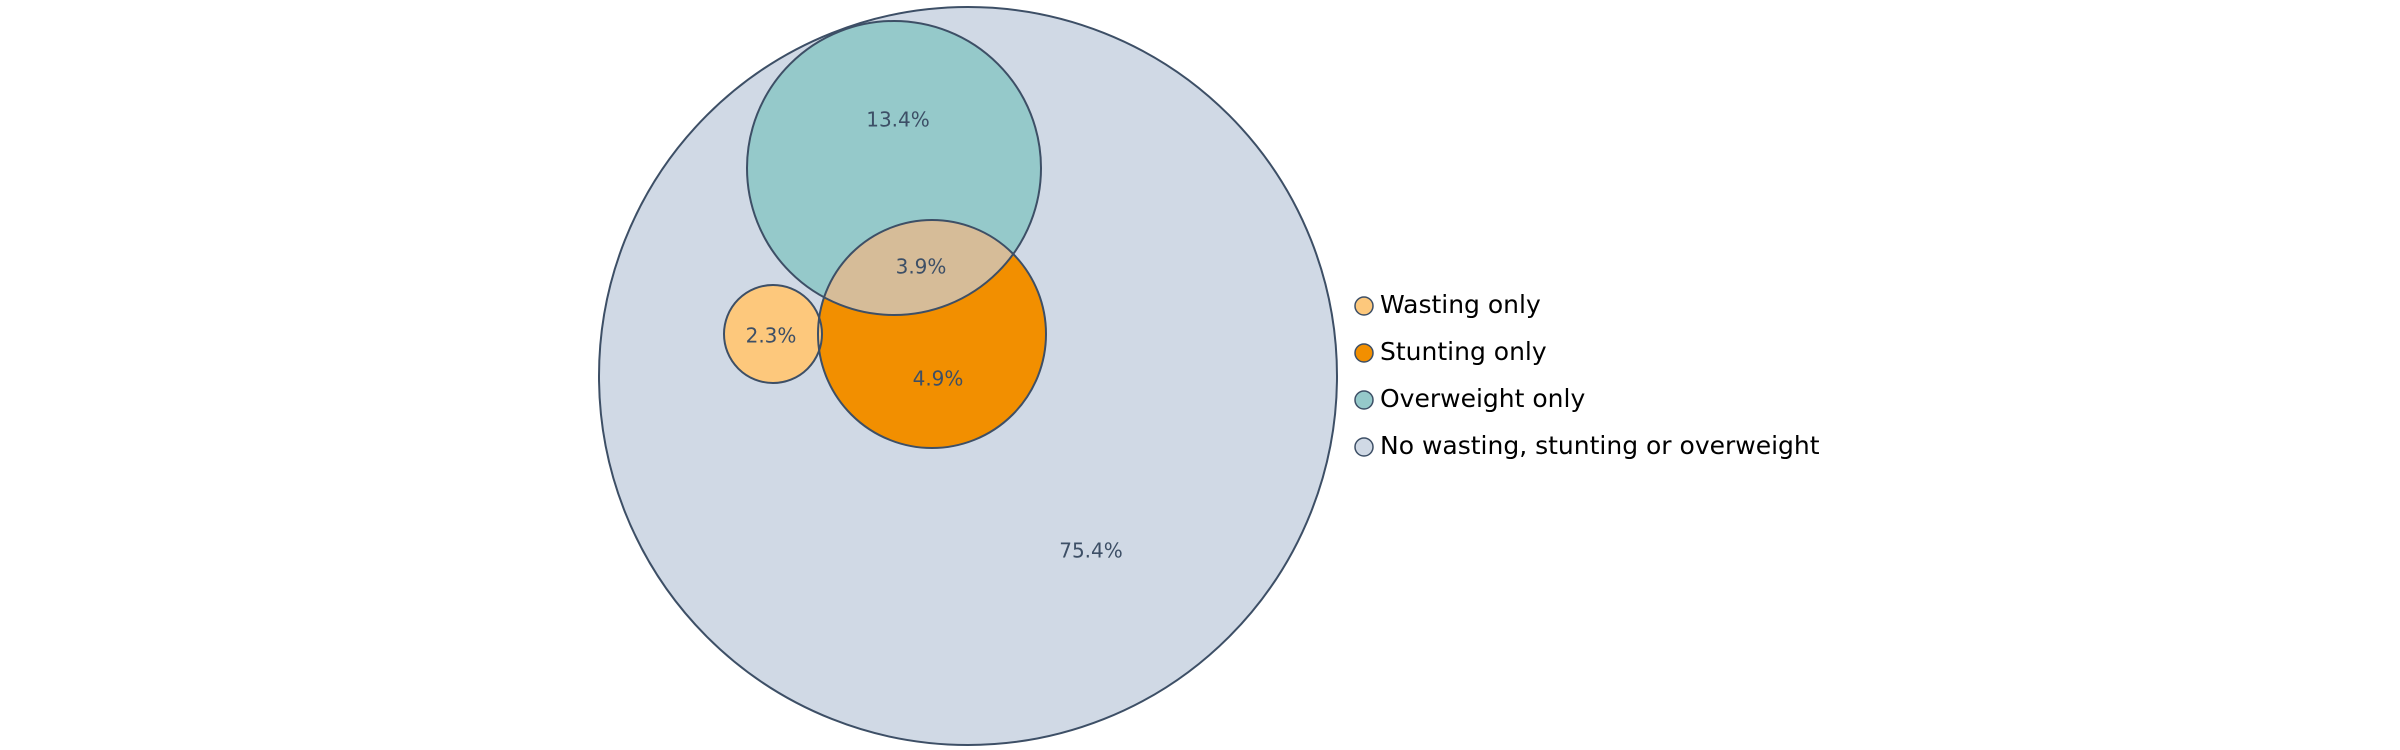  I want to click on venn-outline-wasting, so click(773, 334).